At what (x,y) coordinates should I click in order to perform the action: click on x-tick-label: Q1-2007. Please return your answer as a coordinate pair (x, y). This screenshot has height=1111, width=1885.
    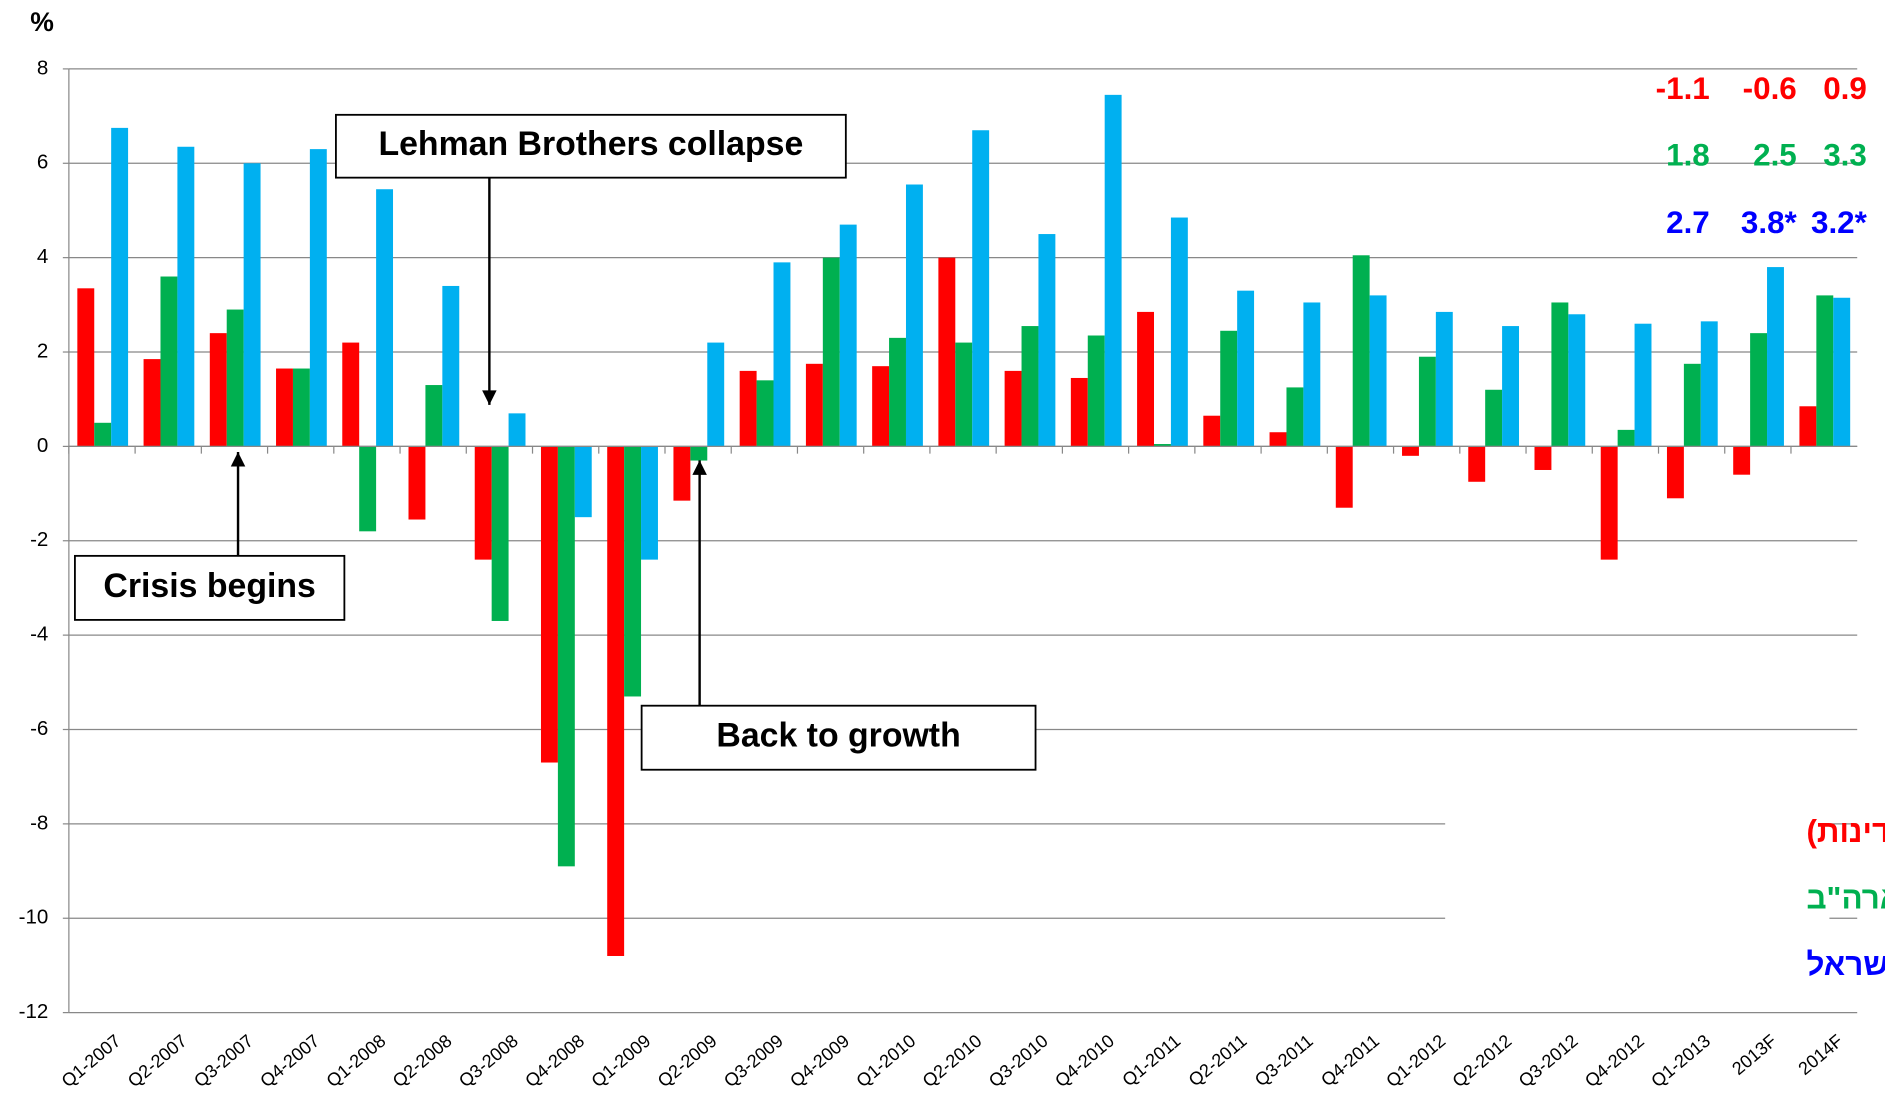
    Looking at the image, I should click on (91, 1061).